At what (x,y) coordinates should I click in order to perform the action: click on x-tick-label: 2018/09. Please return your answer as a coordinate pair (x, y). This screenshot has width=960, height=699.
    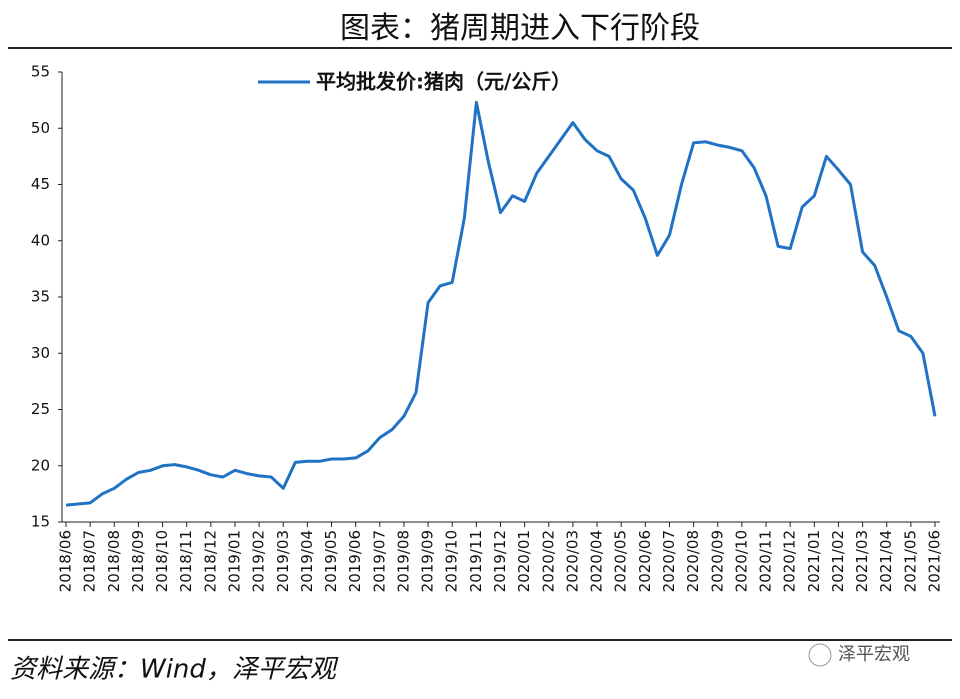
    Looking at the image, I should click on (138, 561).